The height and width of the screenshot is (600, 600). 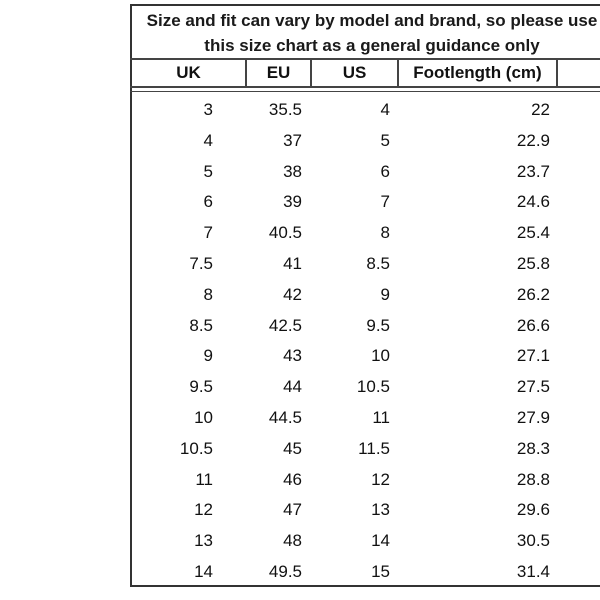 What do you see at coordinates (208, 233) in the screenshot?
I see `cell-uk: 7` at bounding box center [208, 233].